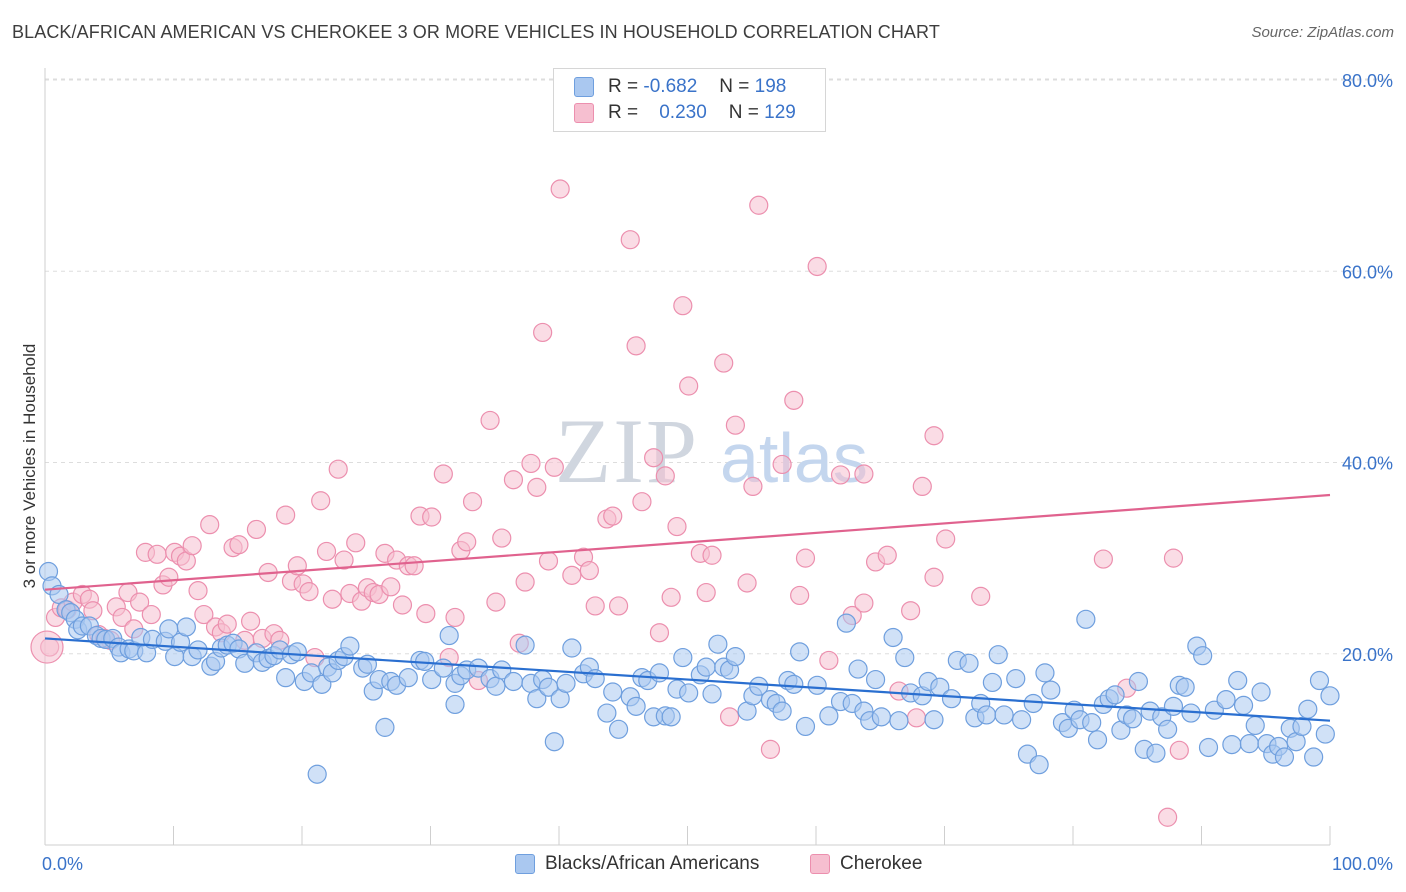 This screenshot has height=892, width=1406. What do you see at coordinates (584, 113) in the screenshot?
I see `legend-swatch-pink` at bounding box center [584, 113].